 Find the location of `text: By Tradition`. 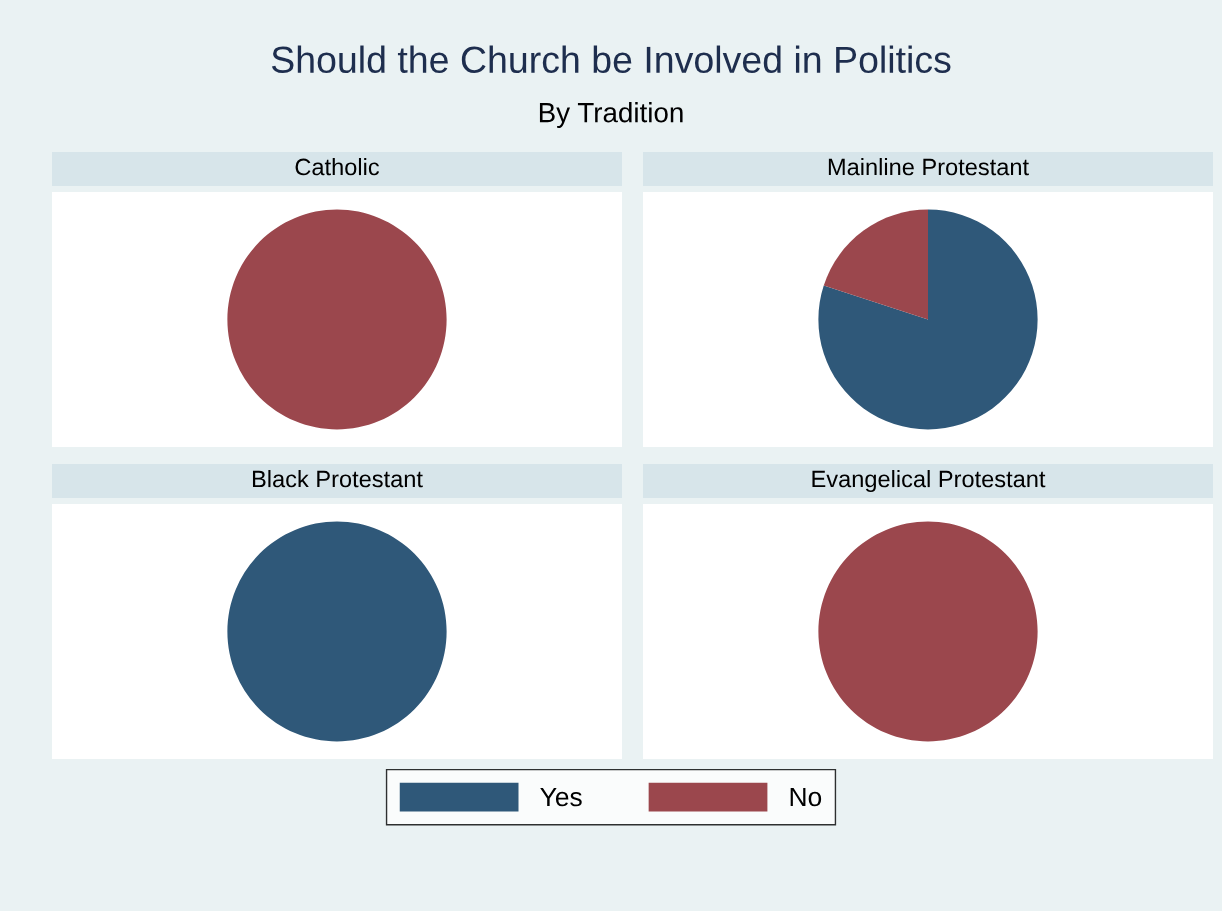

text: By Tradition is located at coordinates (611, 115).